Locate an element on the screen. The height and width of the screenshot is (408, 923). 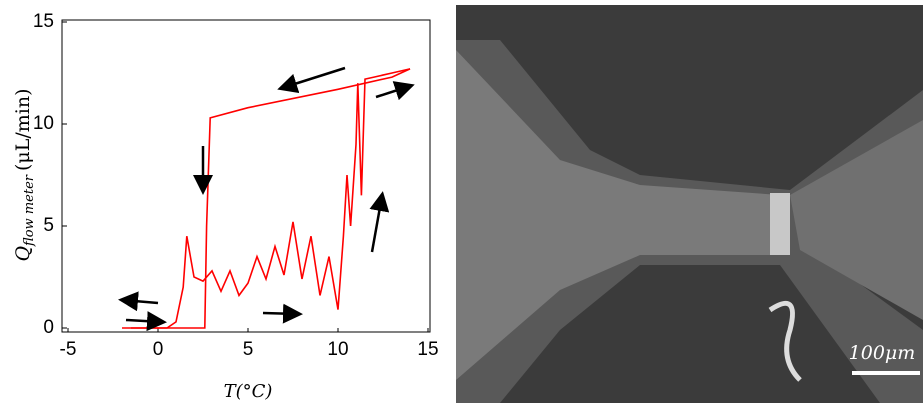
outlet is located at coordinates (856, 220).